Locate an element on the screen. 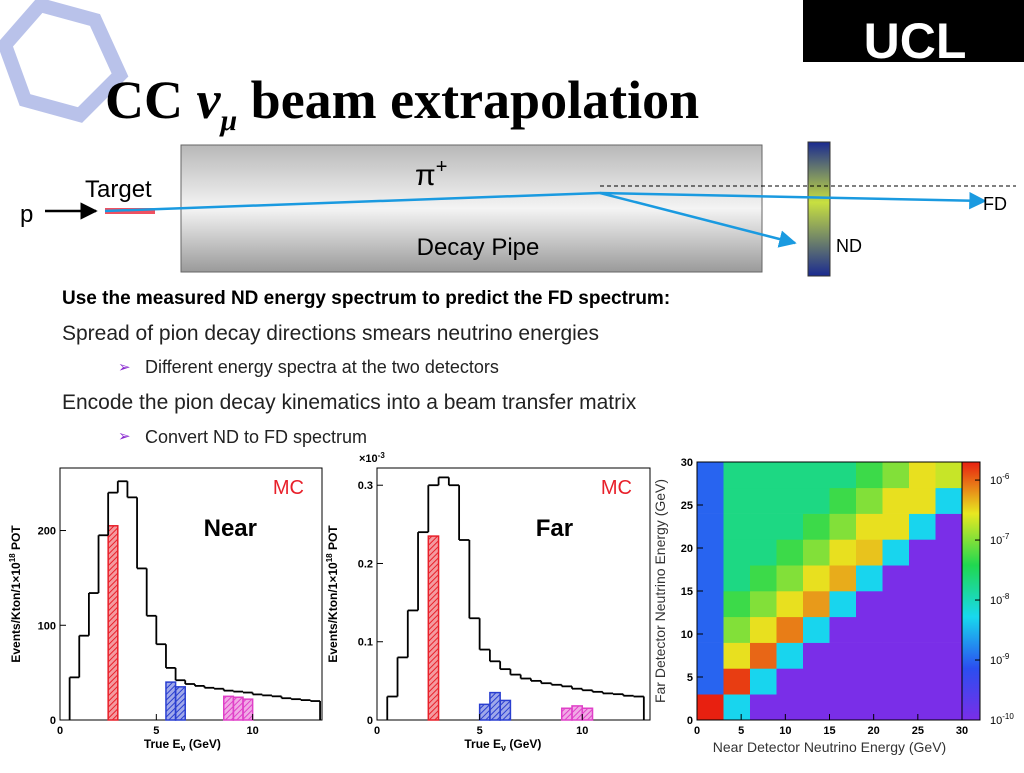 Image resolution: width=1024 pixels, height=773 pixels. proton-label: p is located at coordinates (26, 214).